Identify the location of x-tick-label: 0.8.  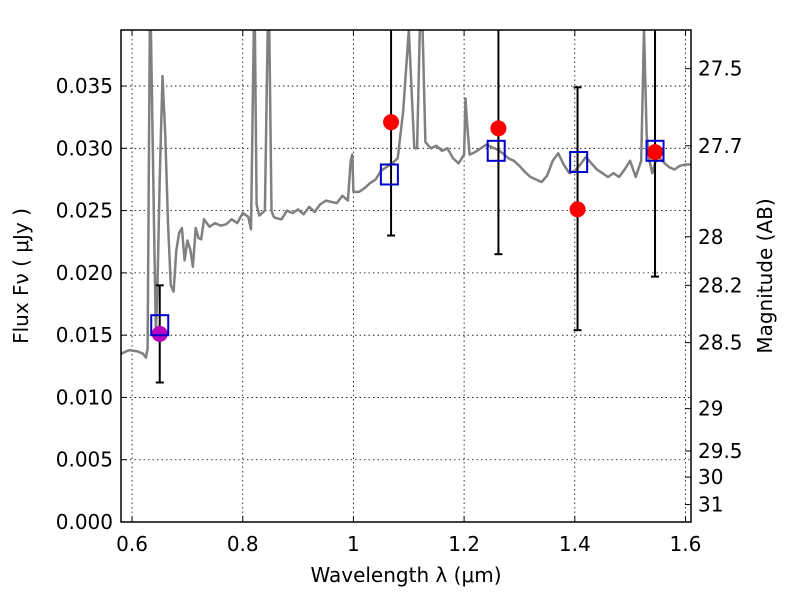
(243, 544).